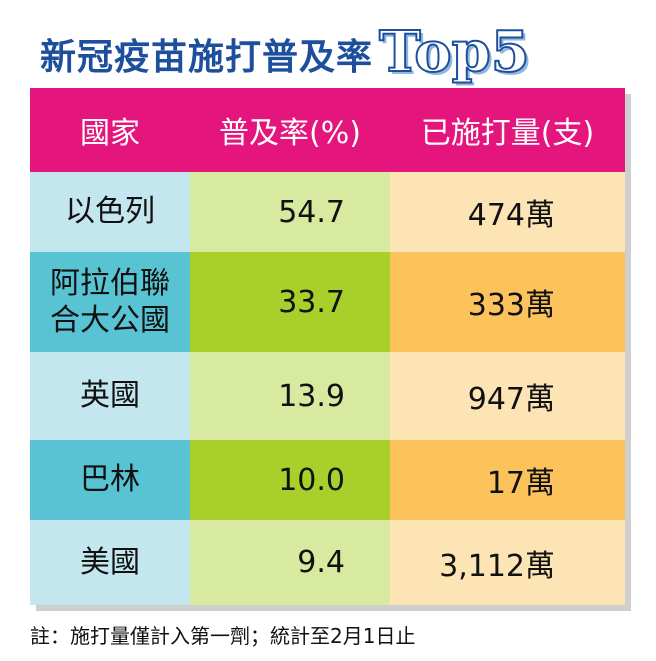  What do you see at coordinates (511, 305) in the screenshot?
I see `cell-text: 333萬` at bounding box center [511, 305].